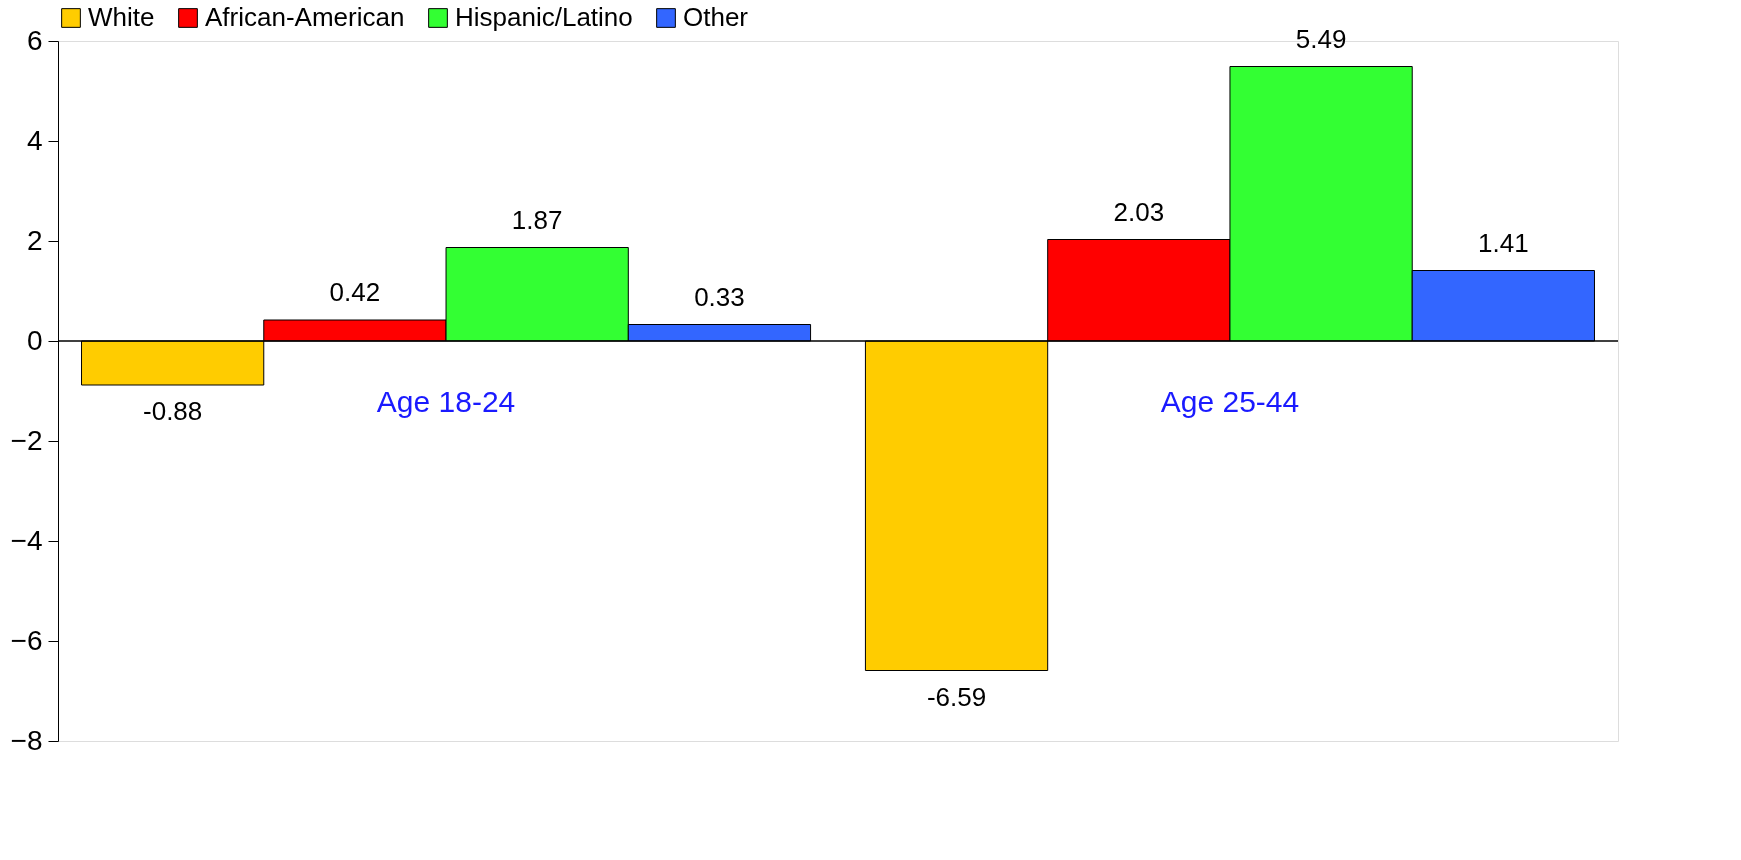  Describe the element at coordinates (121, 17) in the screenshot. I see `legend-label: White` at that location.